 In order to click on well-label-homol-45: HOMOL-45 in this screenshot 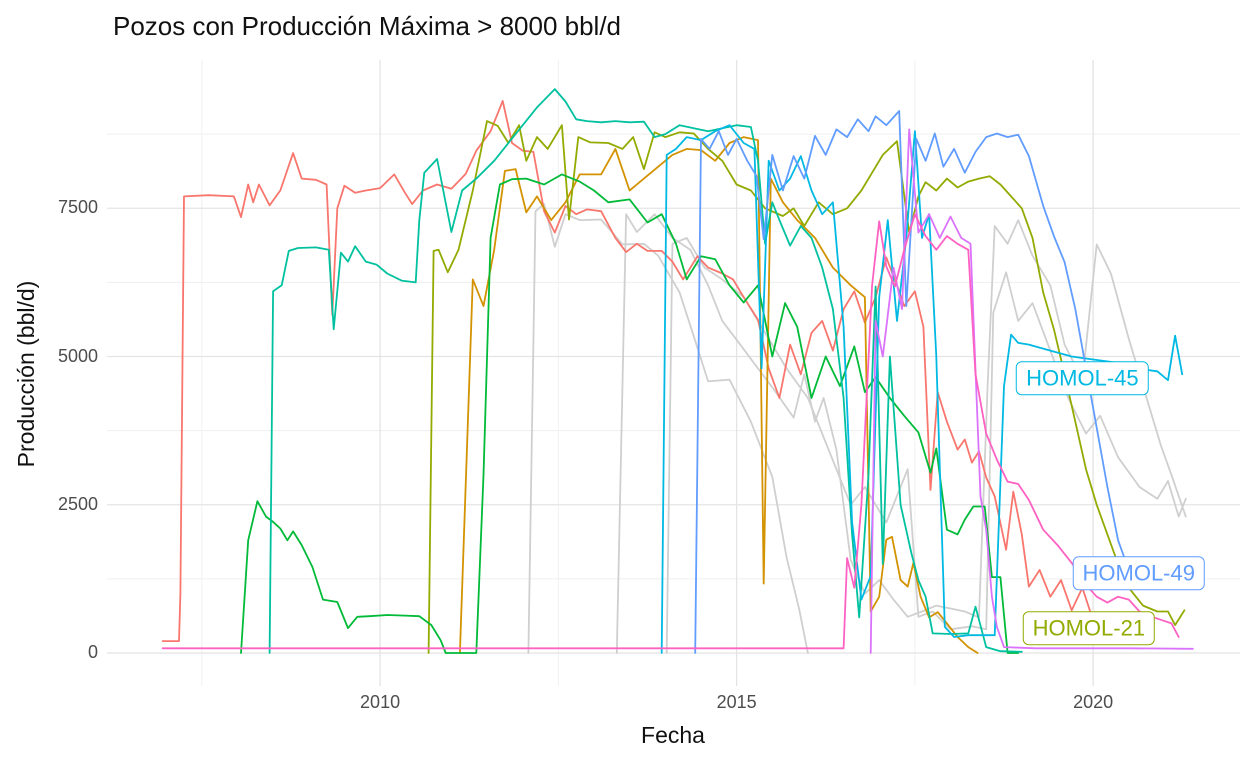, I will do `click(1082, 378)`.